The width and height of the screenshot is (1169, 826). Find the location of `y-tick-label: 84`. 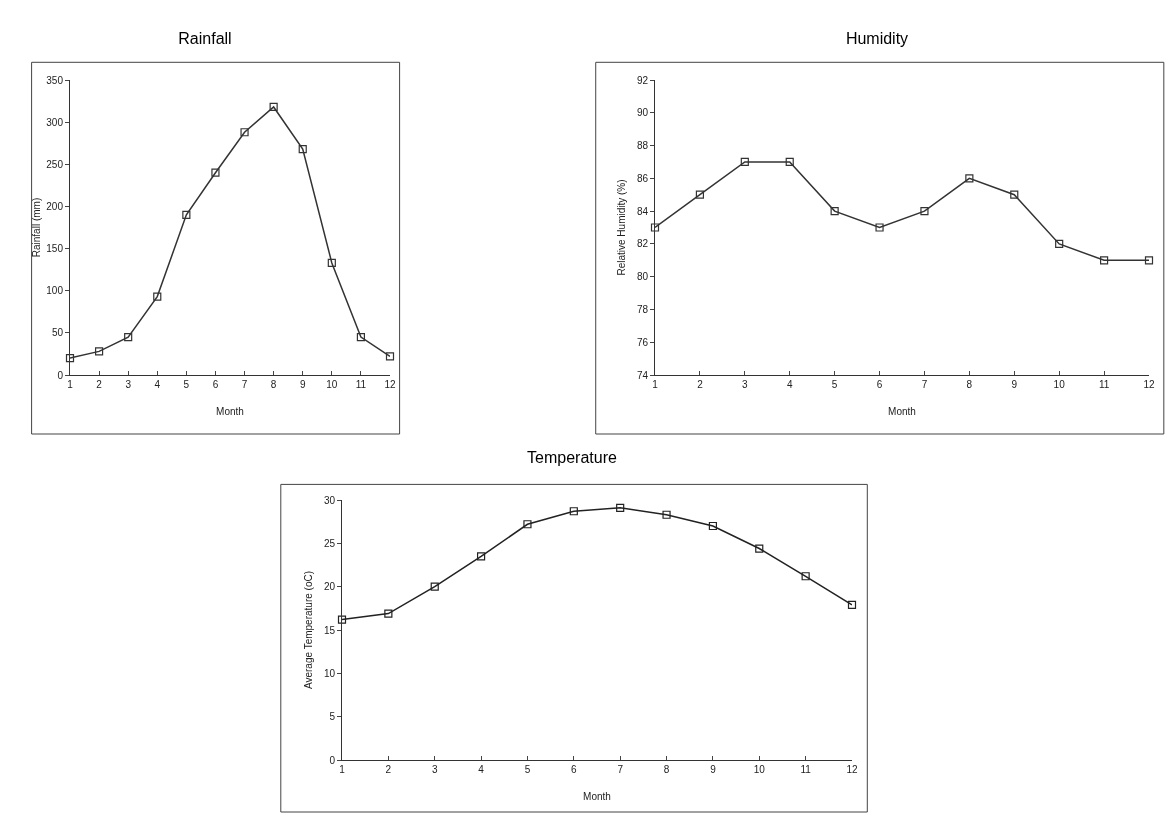

y-tick-label: 84 is located at coordinates (642, 211).